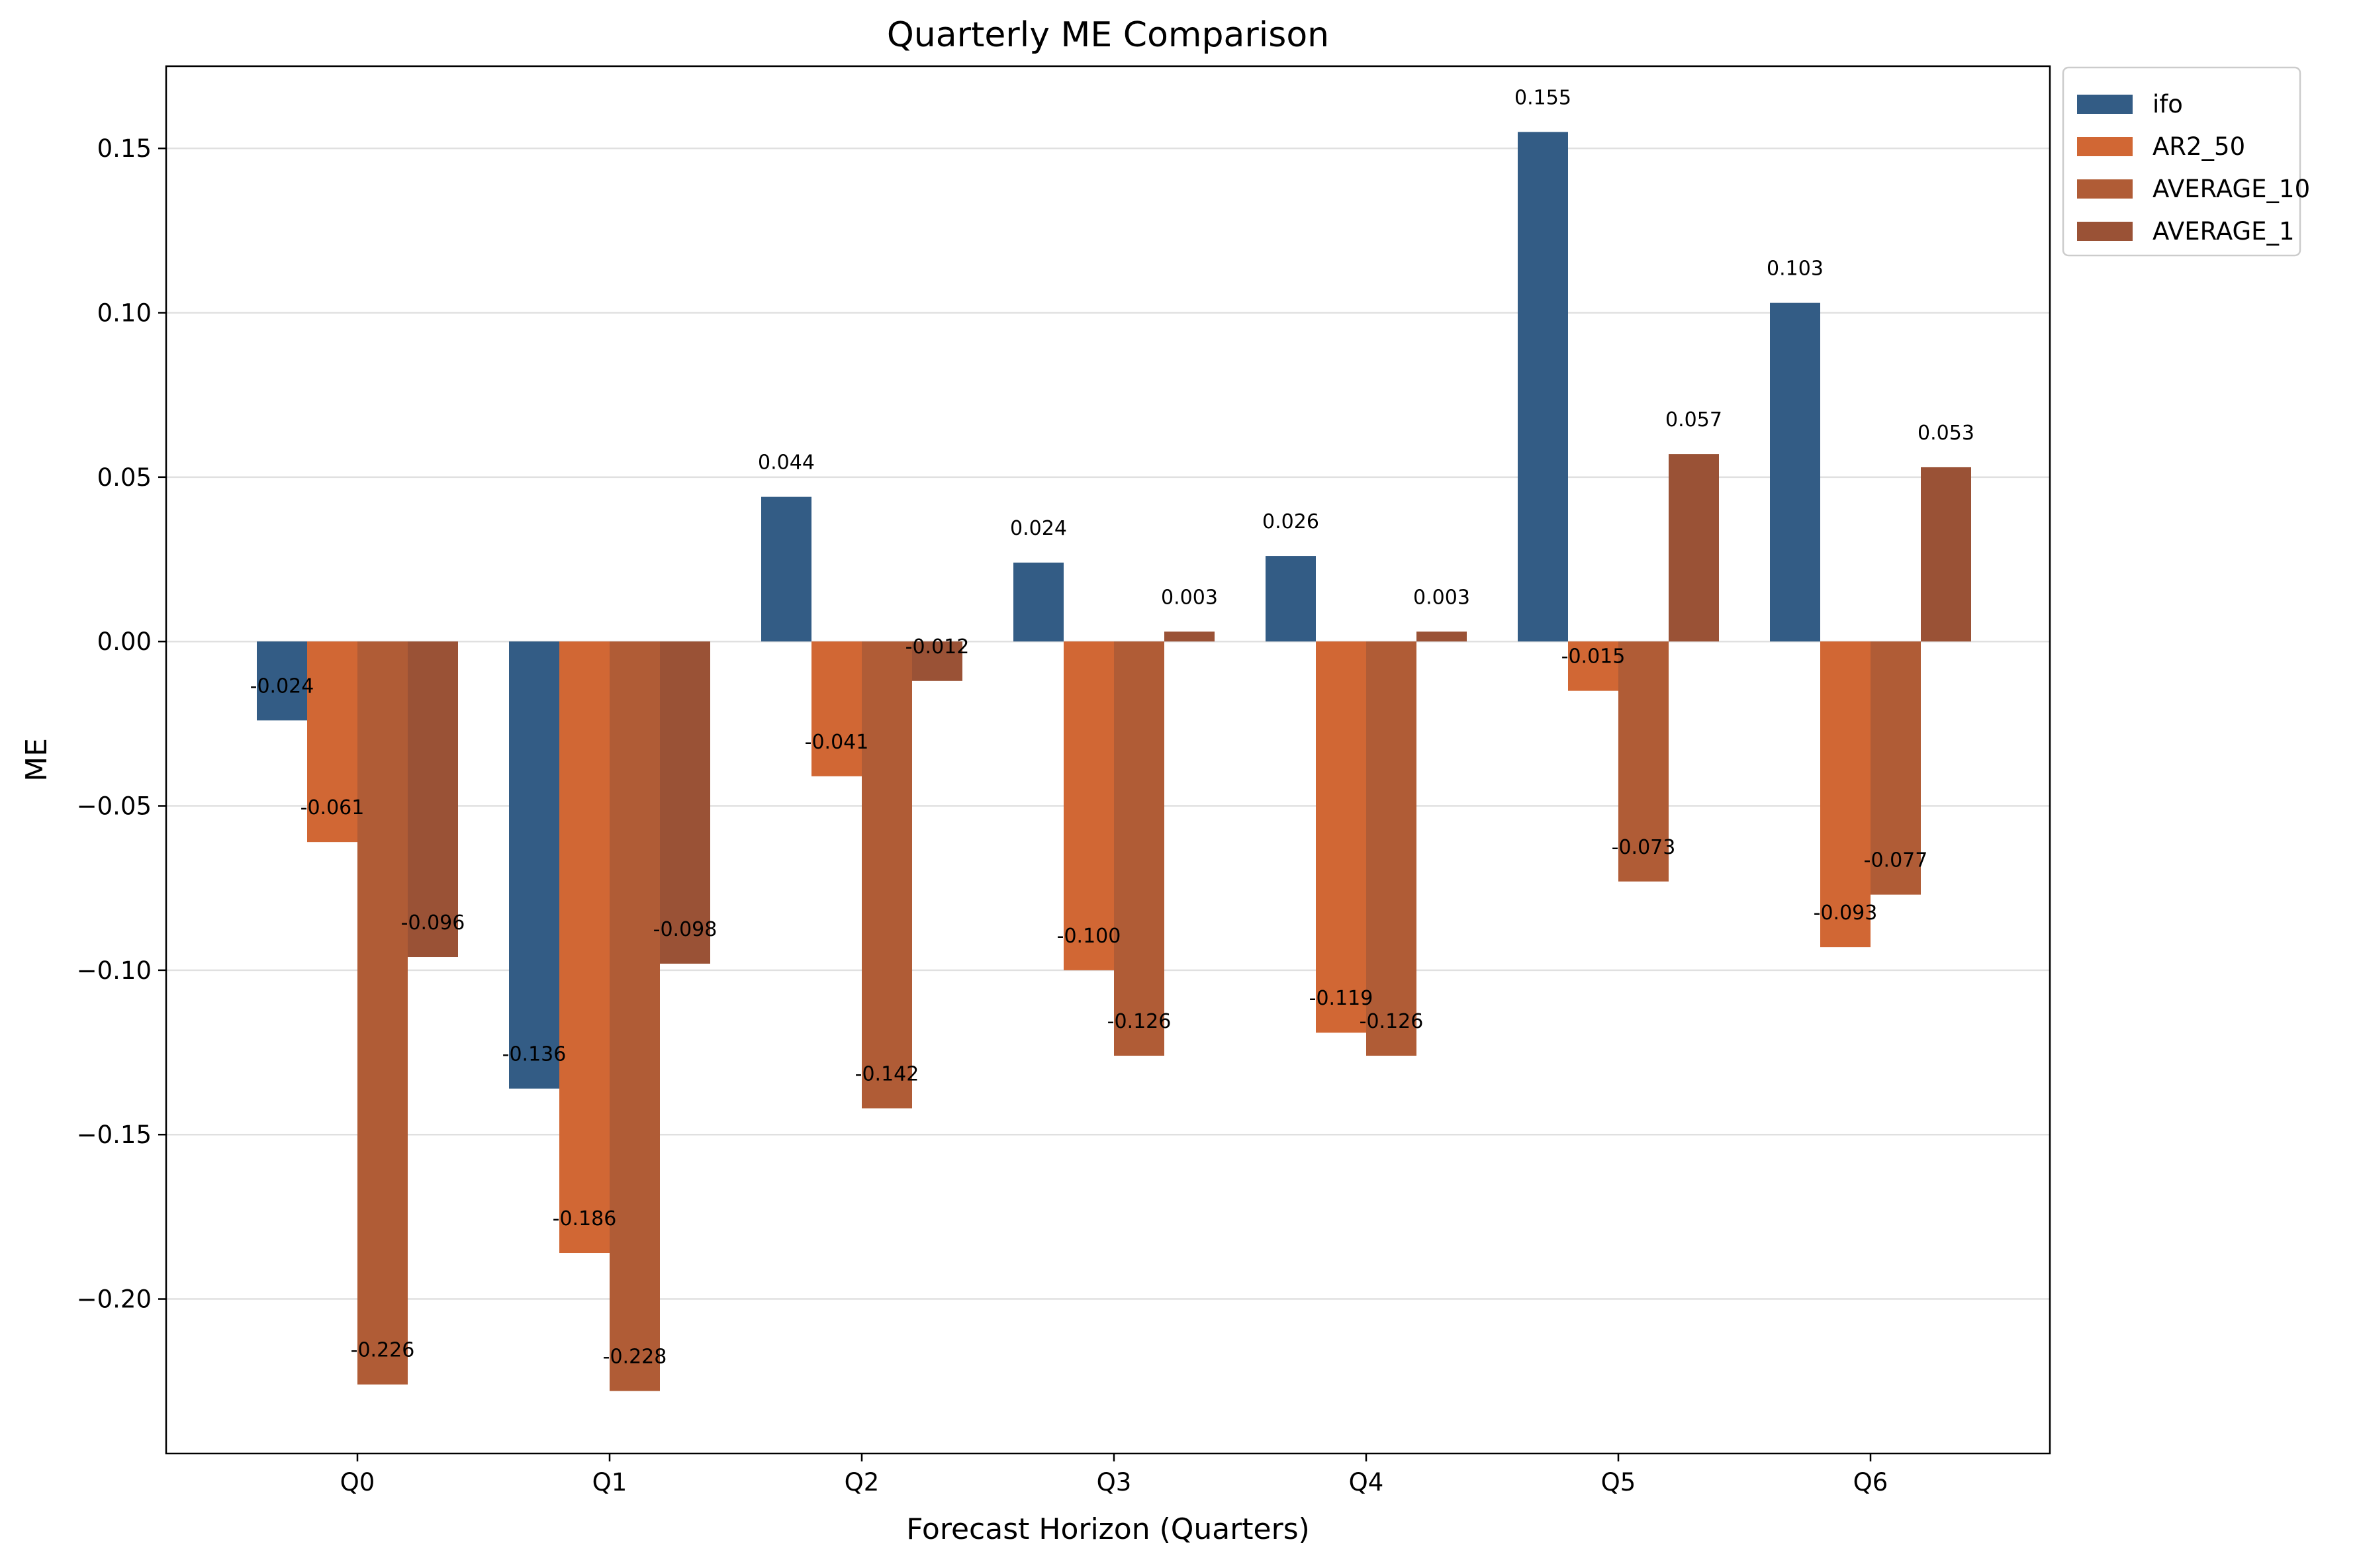 The width and height of the screenshot is (2359, 1568). What do you see at coordinates (2167, 104) in the screenshot?
I see `legend-label: ifo` at bounding box center [2167, 104].